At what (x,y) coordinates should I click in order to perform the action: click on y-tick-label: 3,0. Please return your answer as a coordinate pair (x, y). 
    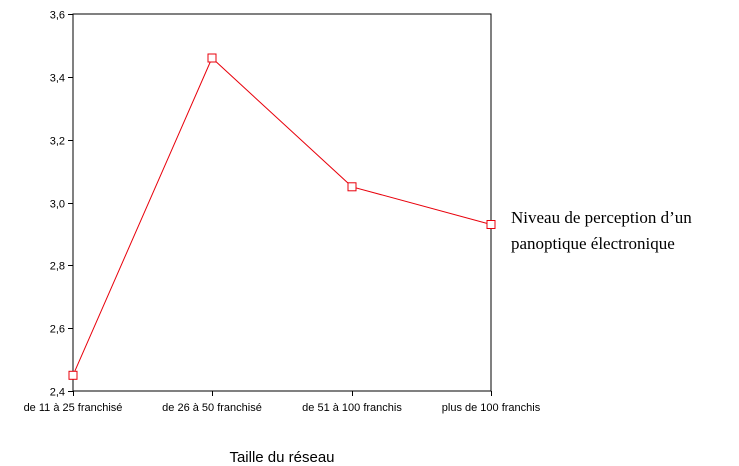
    Looking at the image, I should click on (57, 205).